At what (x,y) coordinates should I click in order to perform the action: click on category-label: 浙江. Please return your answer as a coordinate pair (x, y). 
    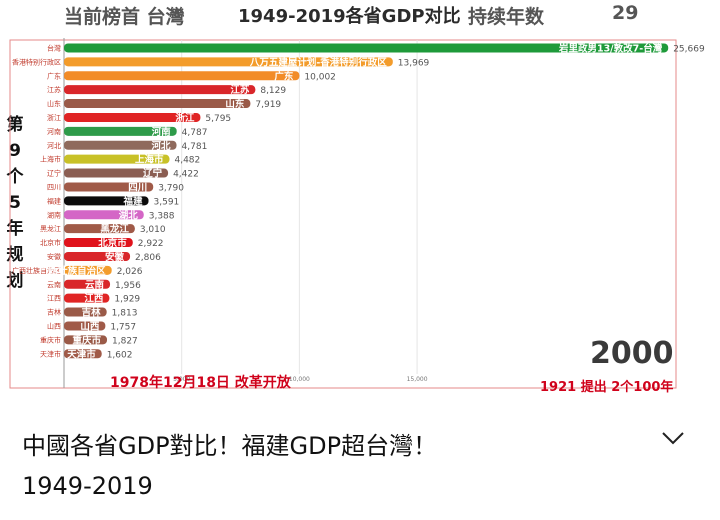
    Looking at the image, I should click on (54, 117).